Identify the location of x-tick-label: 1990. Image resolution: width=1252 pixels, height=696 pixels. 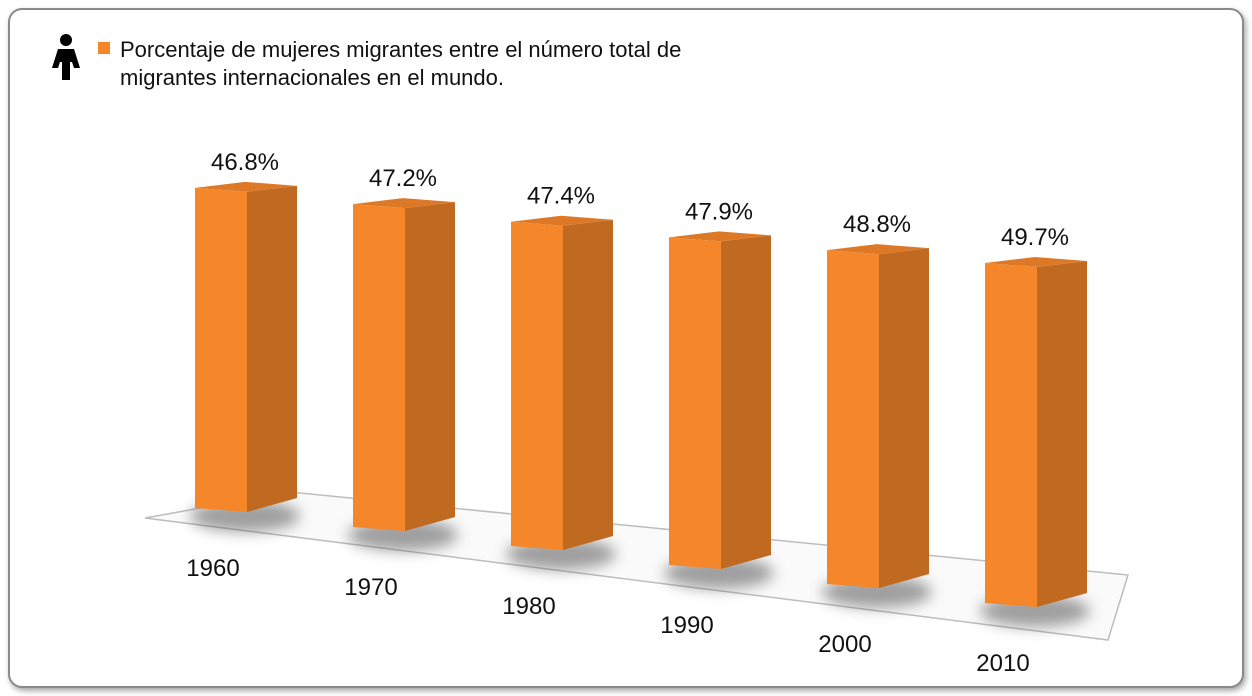
(686, 625).